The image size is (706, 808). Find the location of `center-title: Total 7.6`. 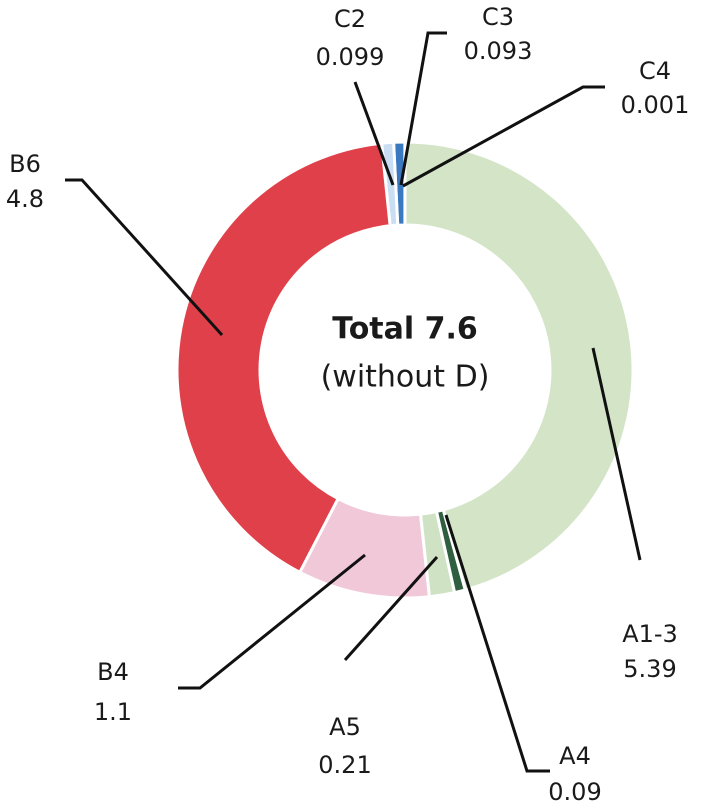

center-title: Total 7.6 is located at coordinates (405, 329).